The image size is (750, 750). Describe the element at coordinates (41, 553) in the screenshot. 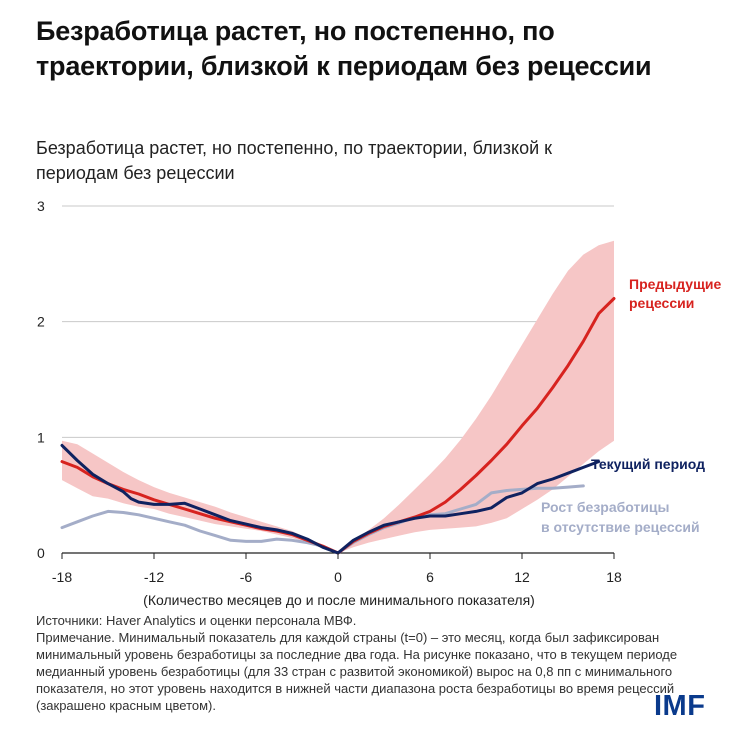

I see `y-tick-label: 0` at that location.